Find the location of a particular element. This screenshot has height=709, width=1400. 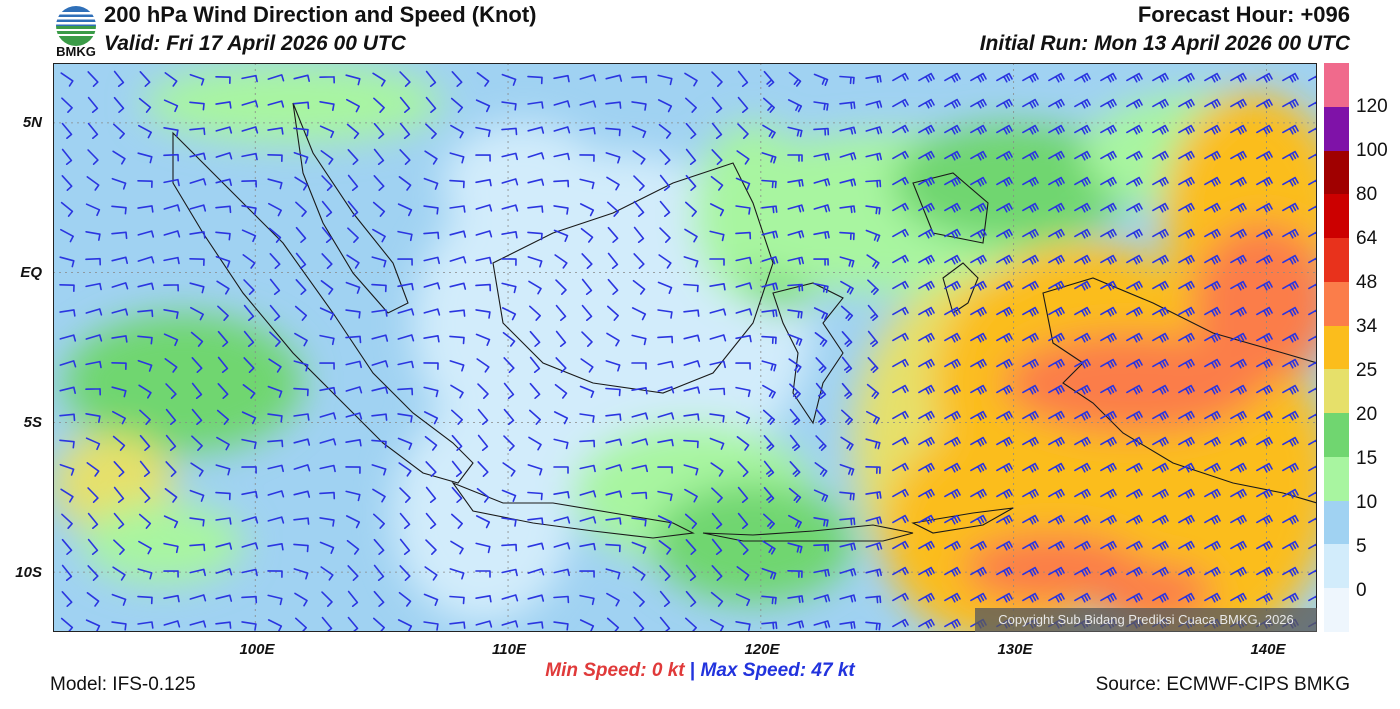

initial-run: Initial Run: Mon 13 April 2026 00 UTC is located at coordinates (1164, 43).